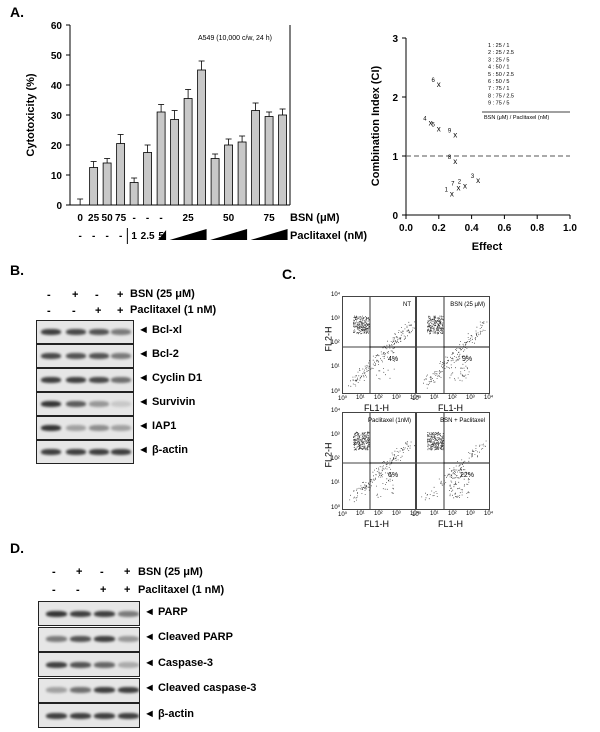  What do you see at coordinates (395, 98) in the screenshot?
I see `scatter-y-tick-label: 2` at bounding box center [395, 98].